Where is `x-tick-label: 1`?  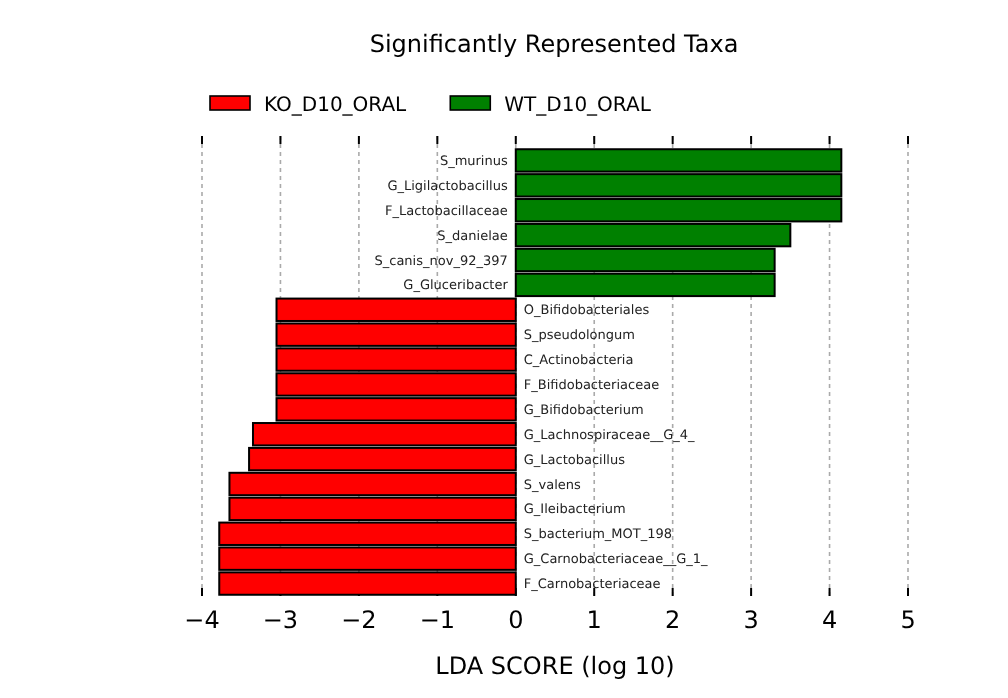 x-tick-label: 1 is located at coordinates (594, 620).